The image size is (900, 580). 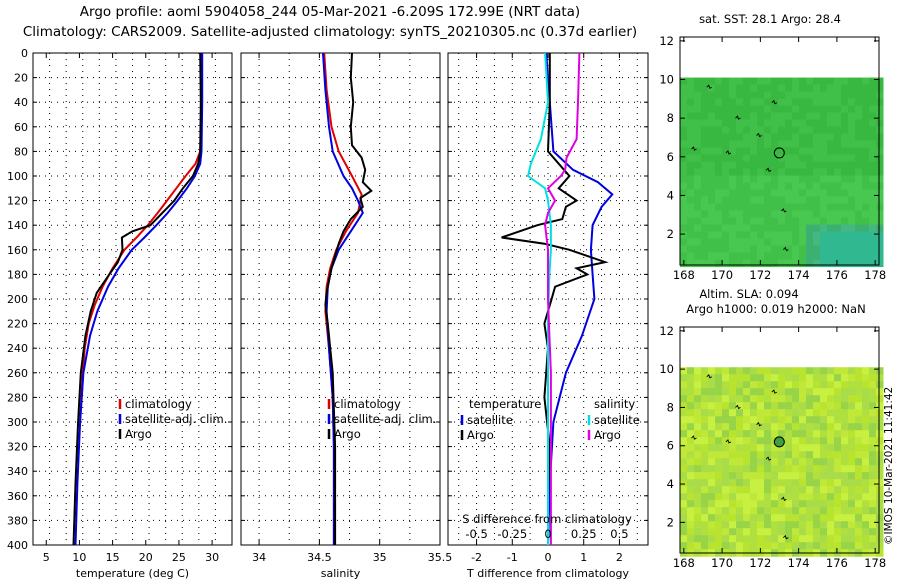 What do you see at coordinates (476, 534) in the screenshot?
I see `top-tick-label: -0.5` at bounding box center [476, 534].